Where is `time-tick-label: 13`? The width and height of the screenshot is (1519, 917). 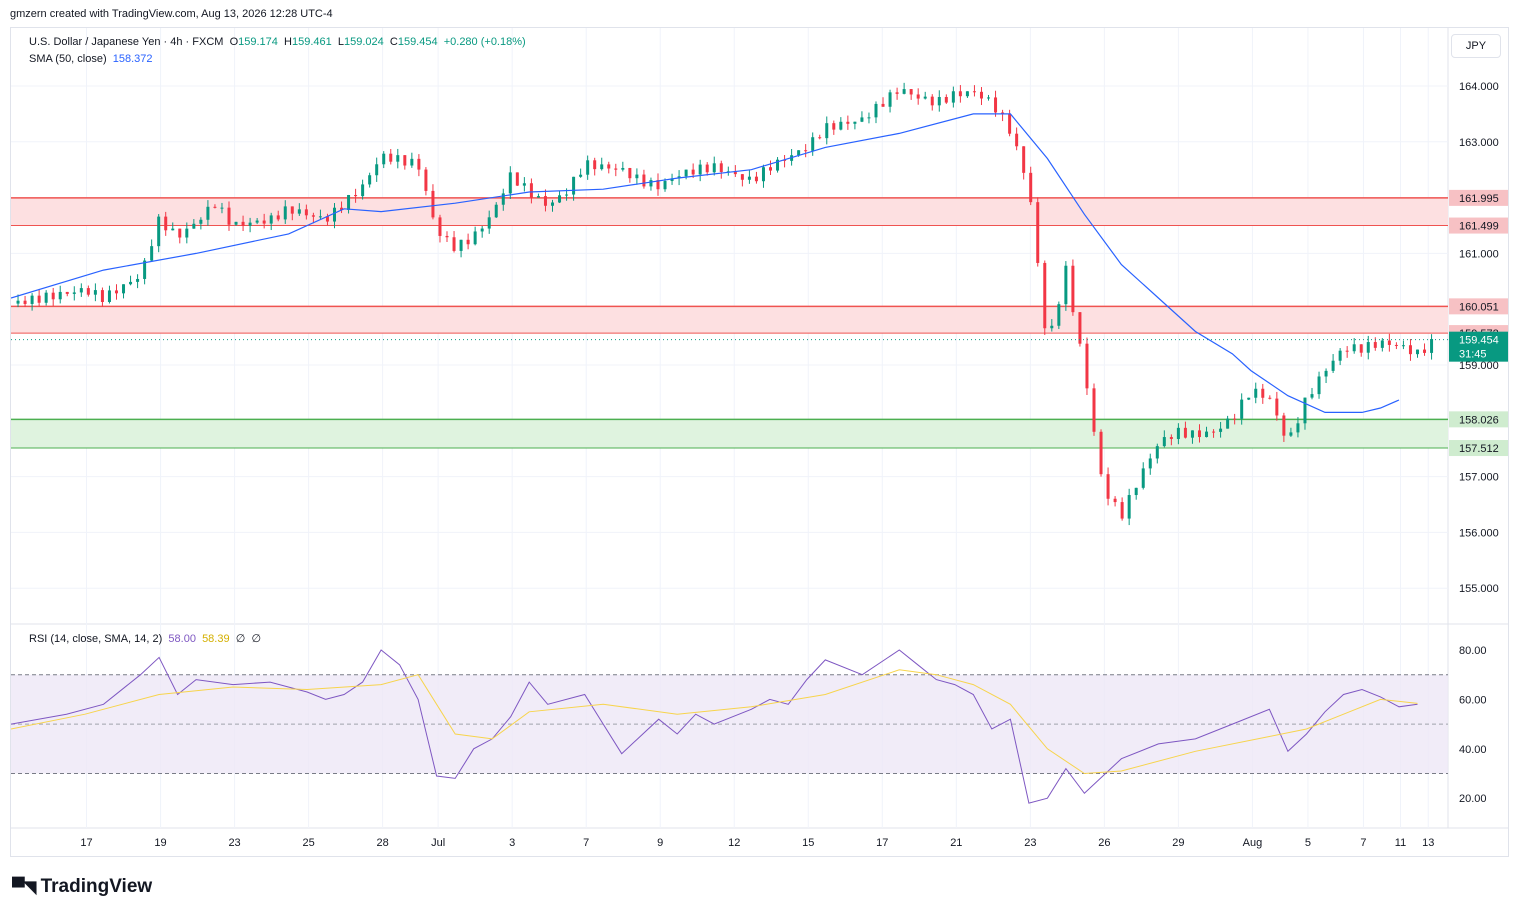
time-tick-label: 13 is located at coordinates (1428, 843).